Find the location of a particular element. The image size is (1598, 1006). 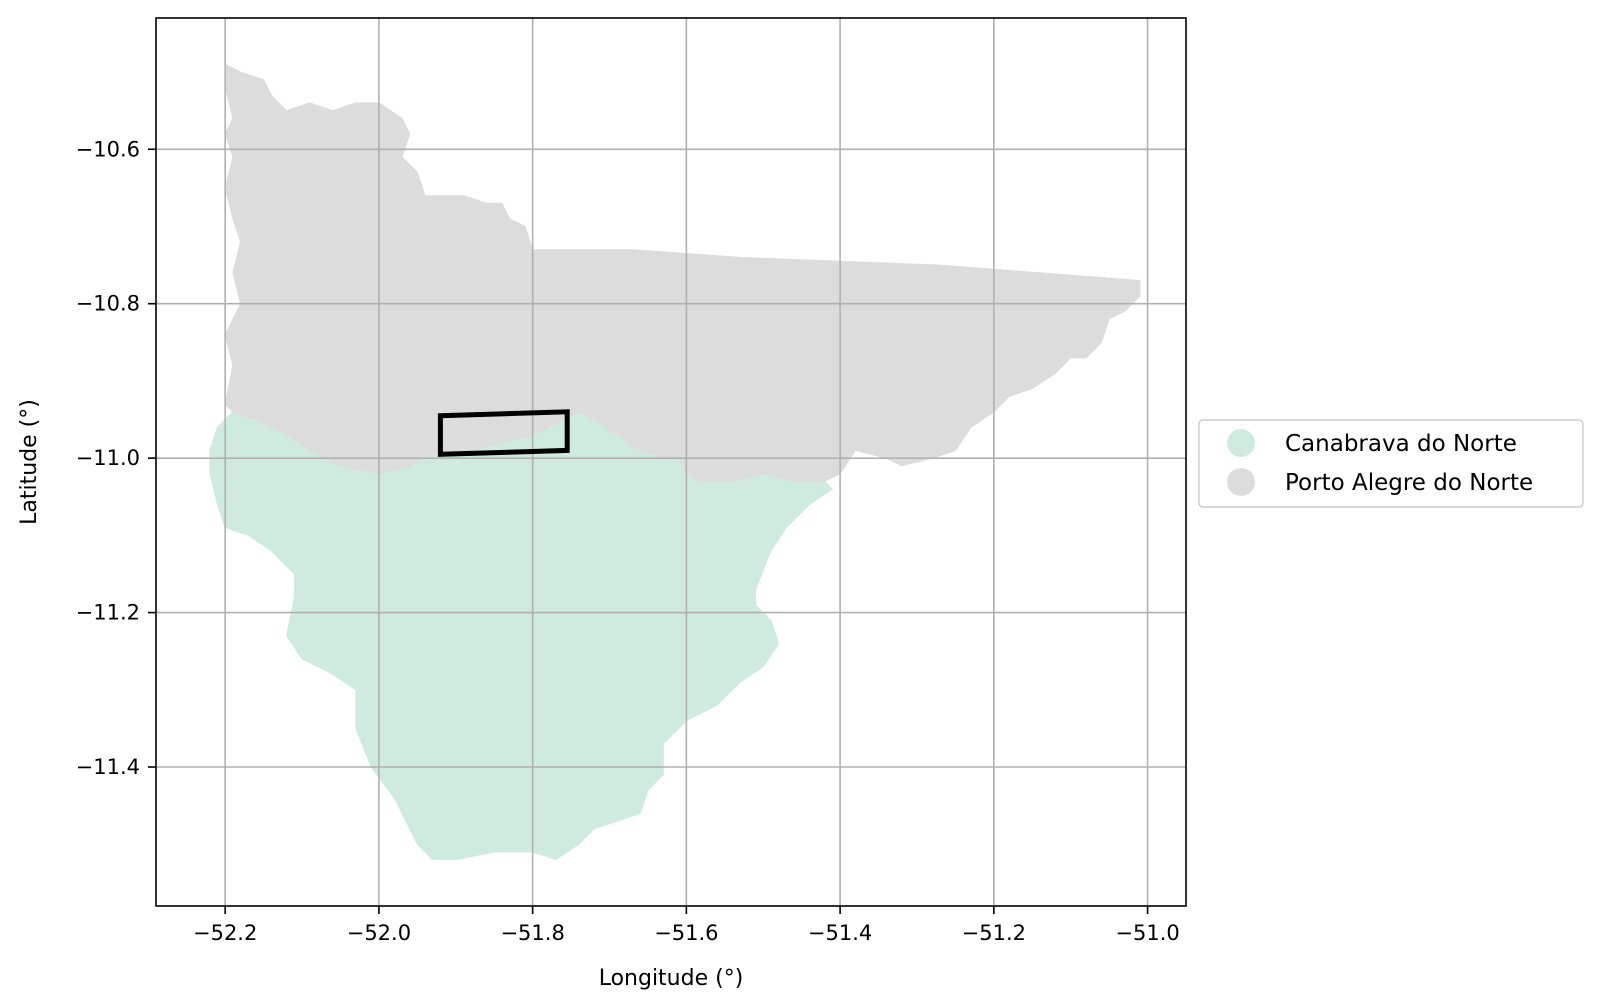

highlight-box-layer is located at coordinates (503, 433).